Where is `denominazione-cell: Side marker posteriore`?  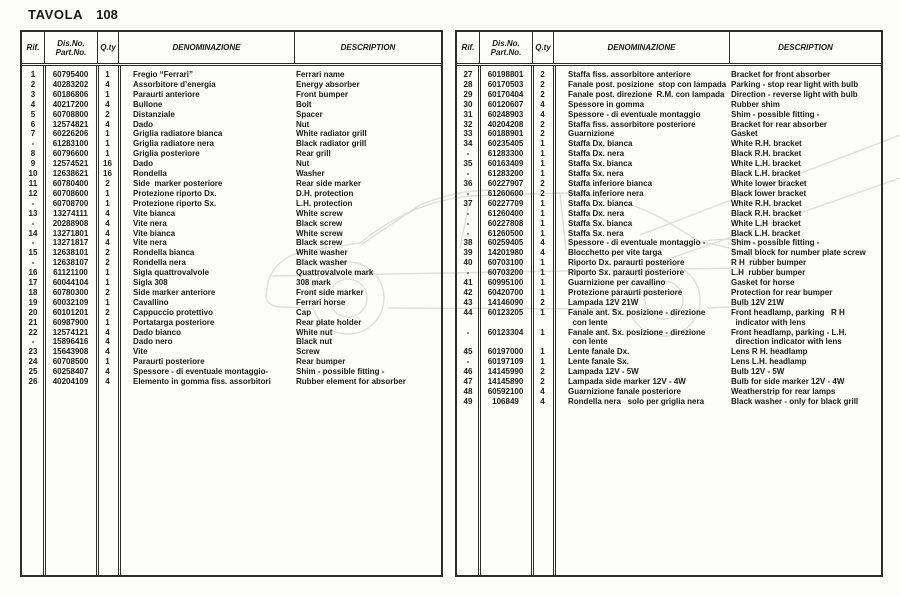
denominazione-cell: Side marker posteriore is located at coordinates (178, 183).